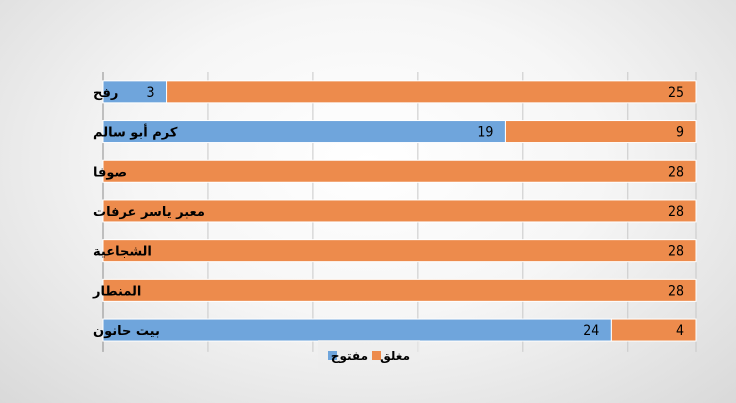 This screenshot has width=736, height=403. Describe the element at coordinates (116, 291) in the screenshot. I see `category-label: المنطار` at that location.